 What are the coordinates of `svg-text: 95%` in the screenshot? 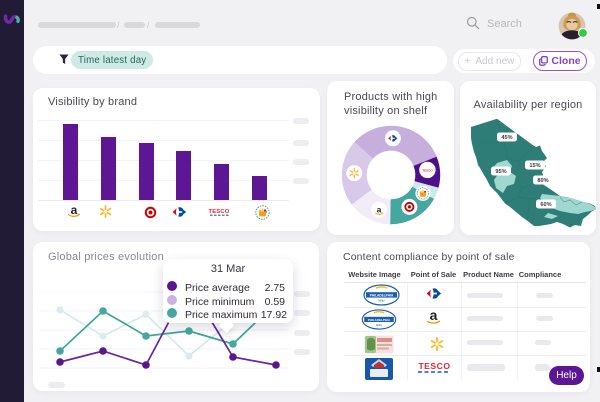 It's located at (500, 172).